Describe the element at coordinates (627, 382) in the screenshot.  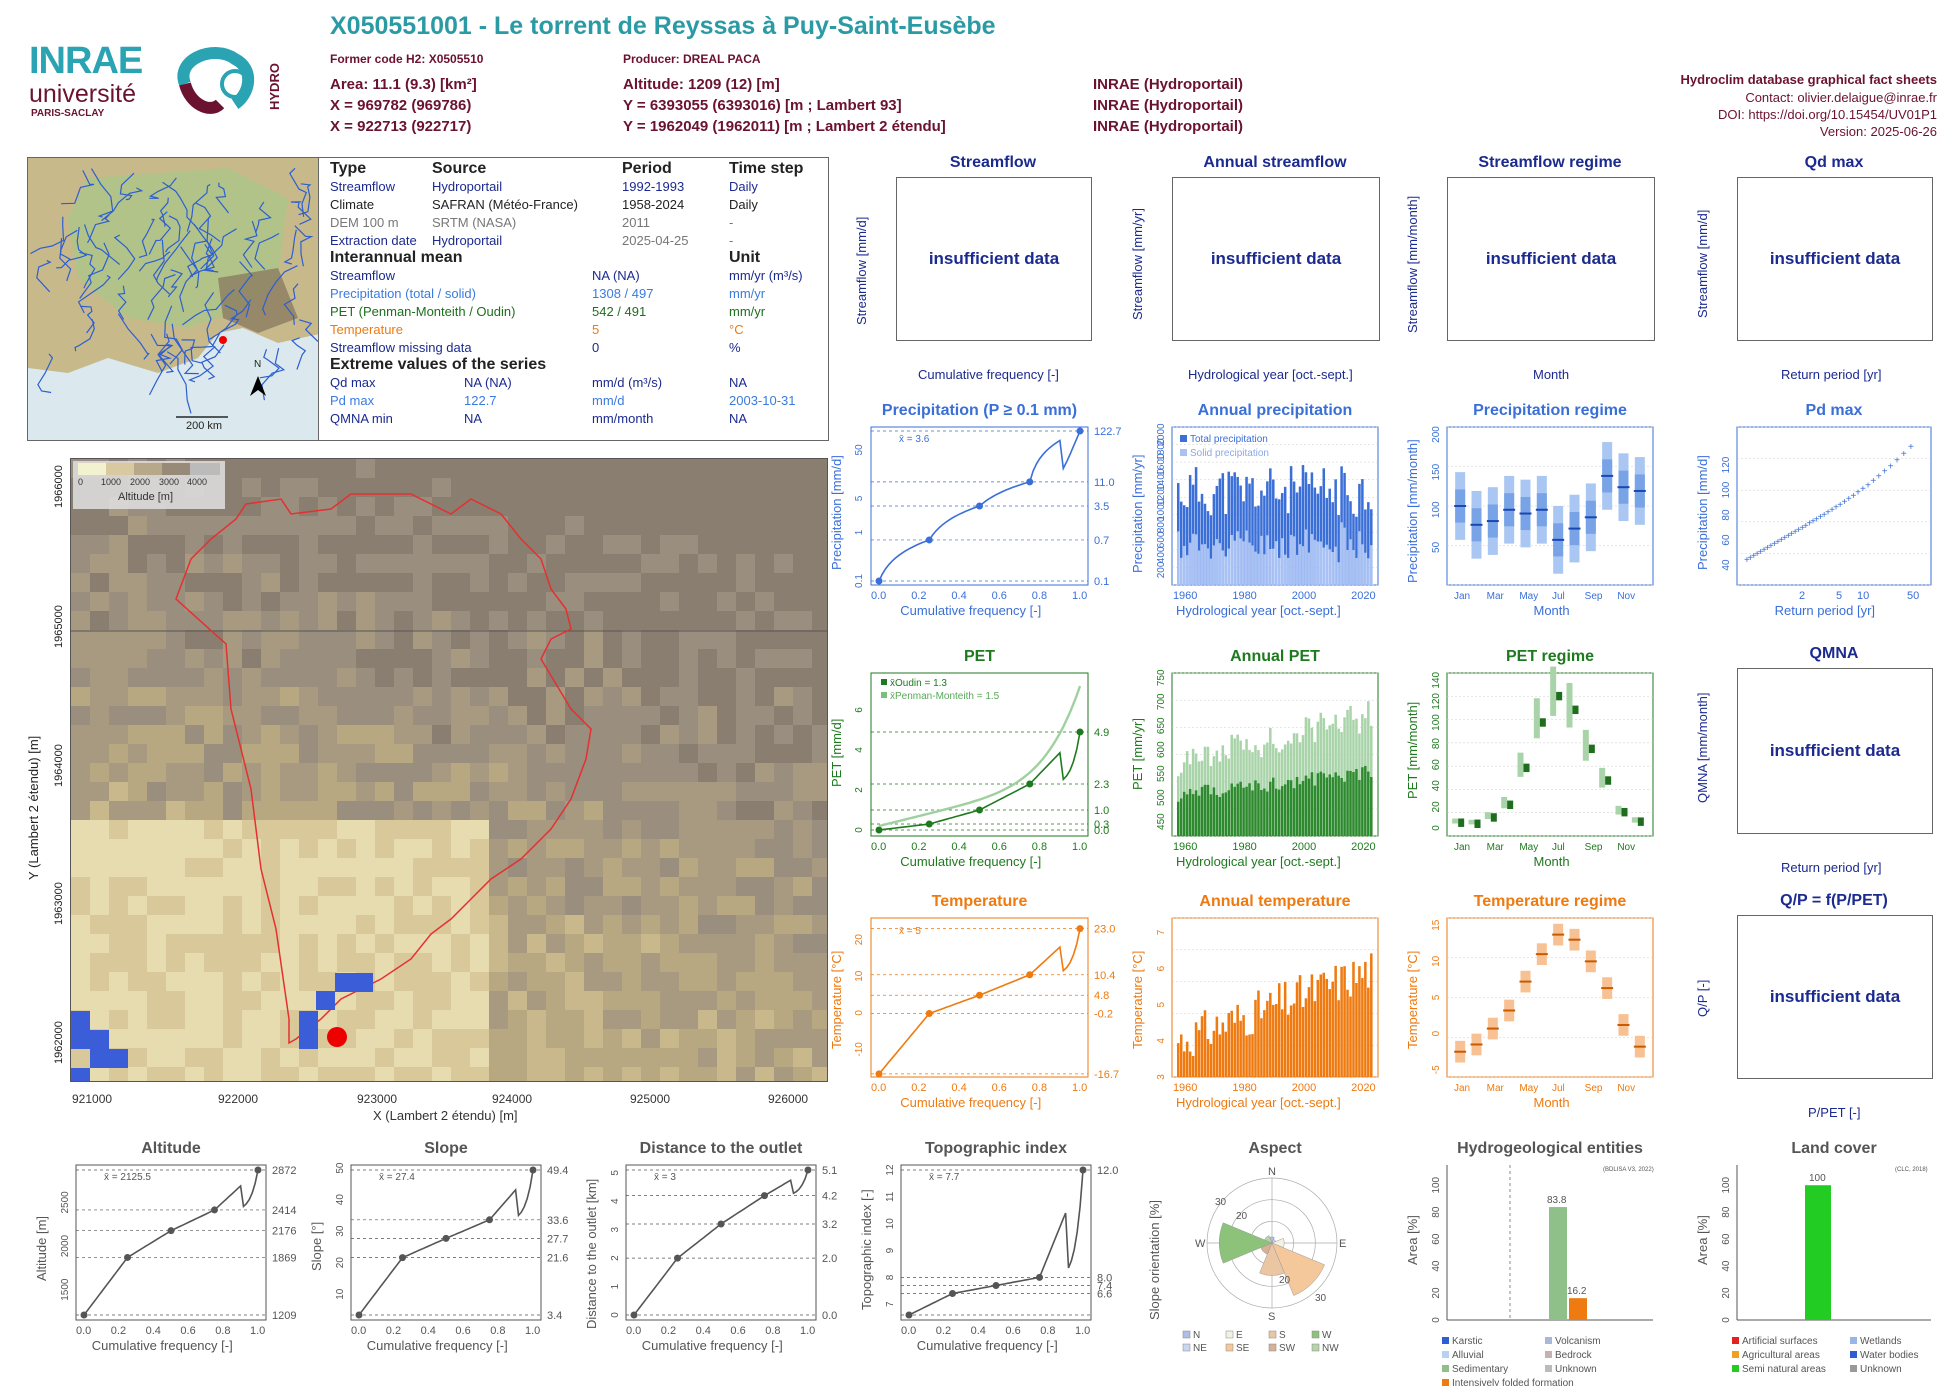
I see `extreme-unit: mm/d (m³/s)` at that location.